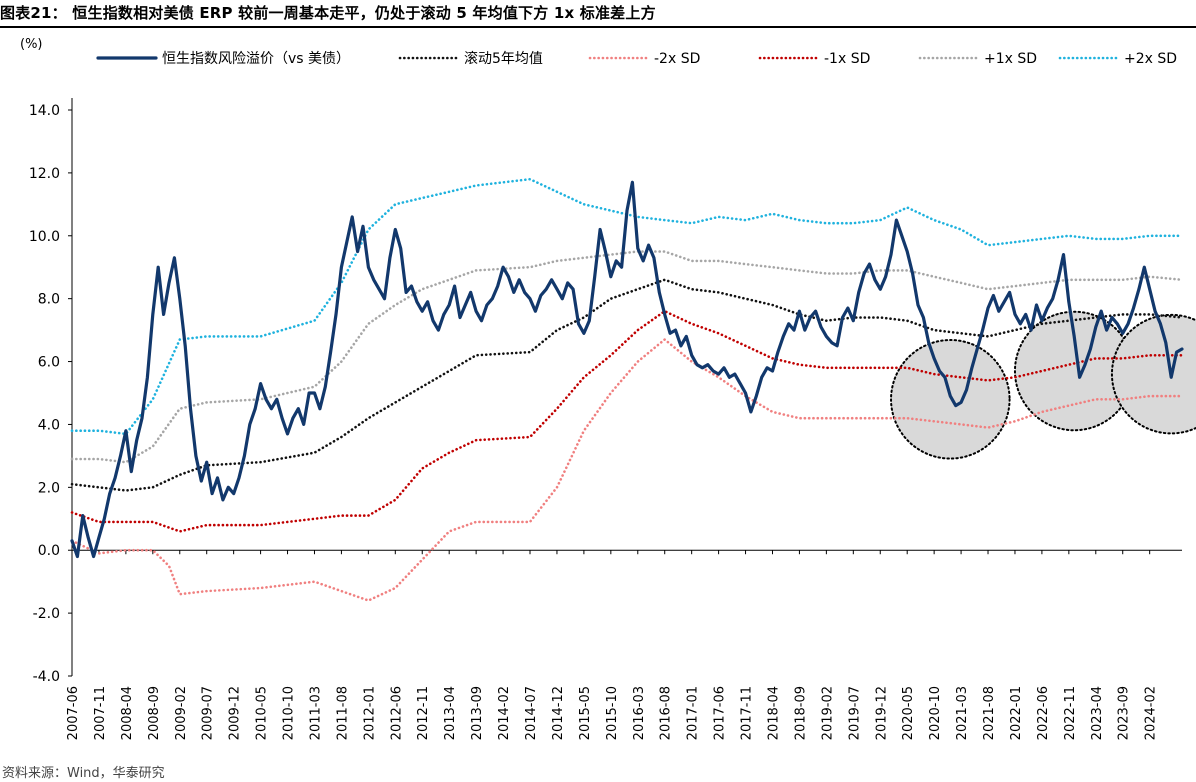 The height and width of the screenshot is (782, 1196). What do you see at coordinates (100, 713) in the screenshot?
I see `x-tick-label: 2007-11` at bounding box center [100, 713].